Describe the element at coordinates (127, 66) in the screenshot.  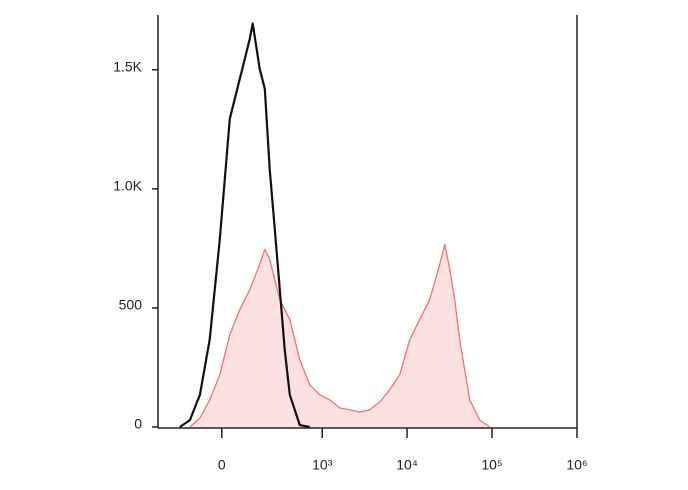
I see `y-tick-label: 1.5K` at that location.